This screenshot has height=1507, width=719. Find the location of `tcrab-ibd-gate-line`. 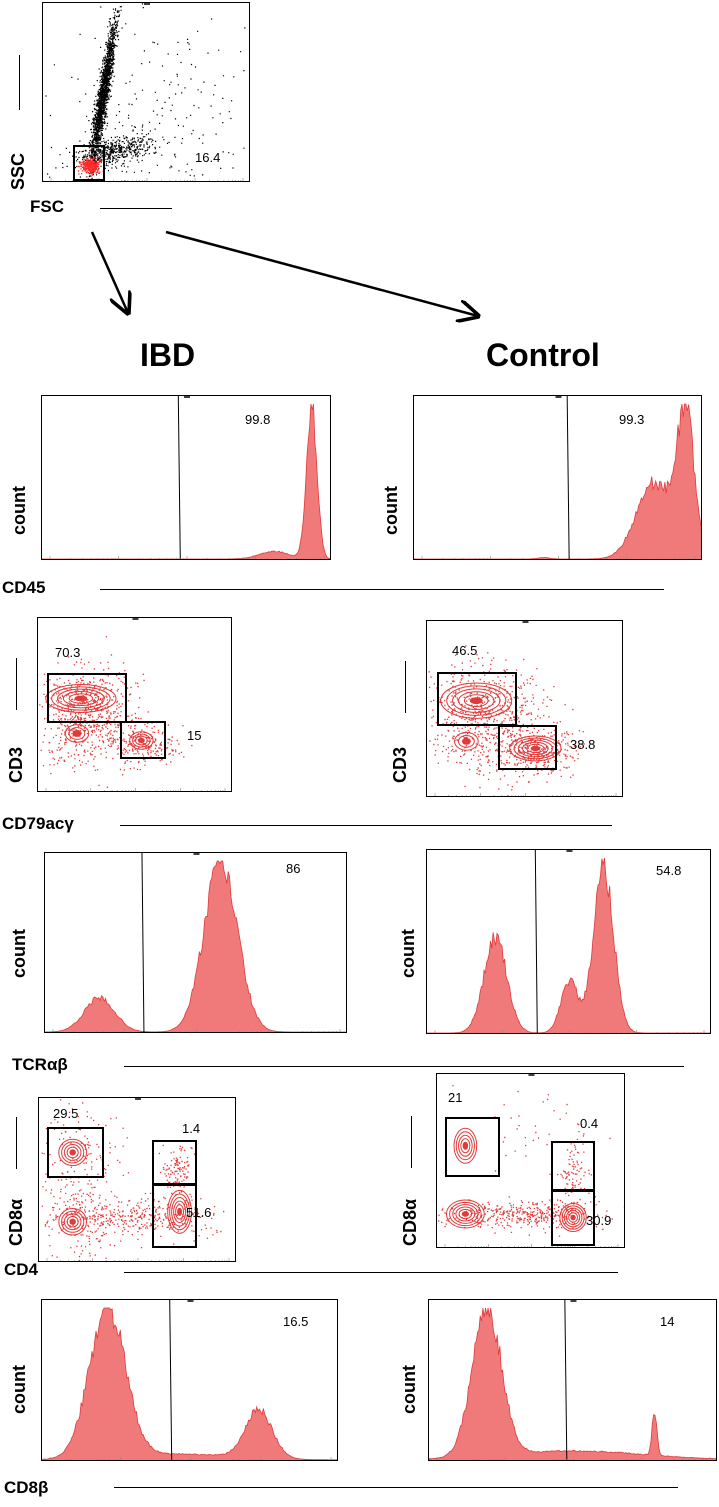

tcrab-ibd-gate-line is located at coordinates (143, 942).